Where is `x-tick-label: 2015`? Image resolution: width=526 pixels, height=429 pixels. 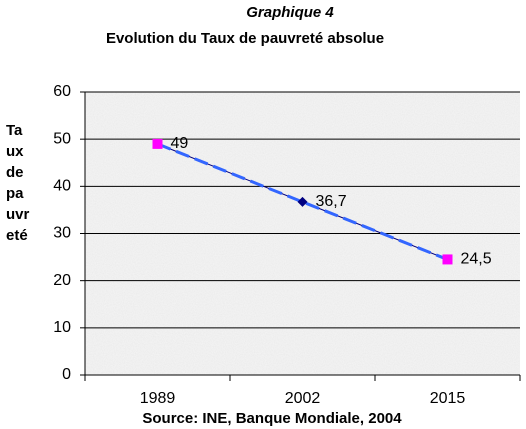
x-tick-label: 2015 is located at coordinates (448, 398).